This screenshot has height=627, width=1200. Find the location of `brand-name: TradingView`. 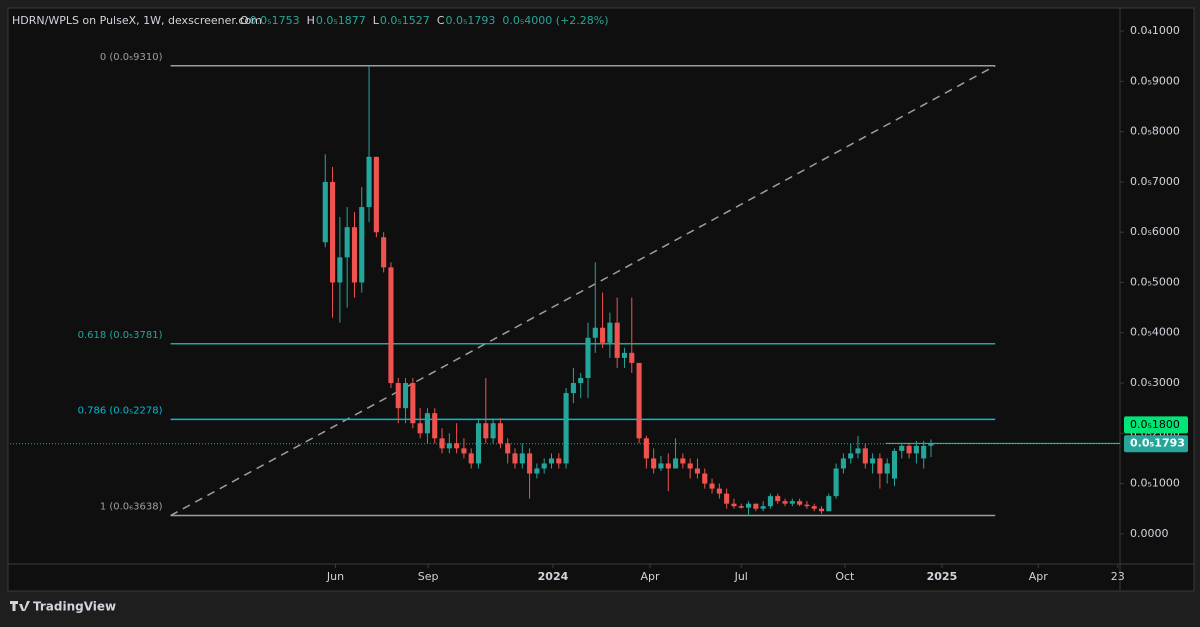

brand-name: TradingView is located at coordinates (74, 607).